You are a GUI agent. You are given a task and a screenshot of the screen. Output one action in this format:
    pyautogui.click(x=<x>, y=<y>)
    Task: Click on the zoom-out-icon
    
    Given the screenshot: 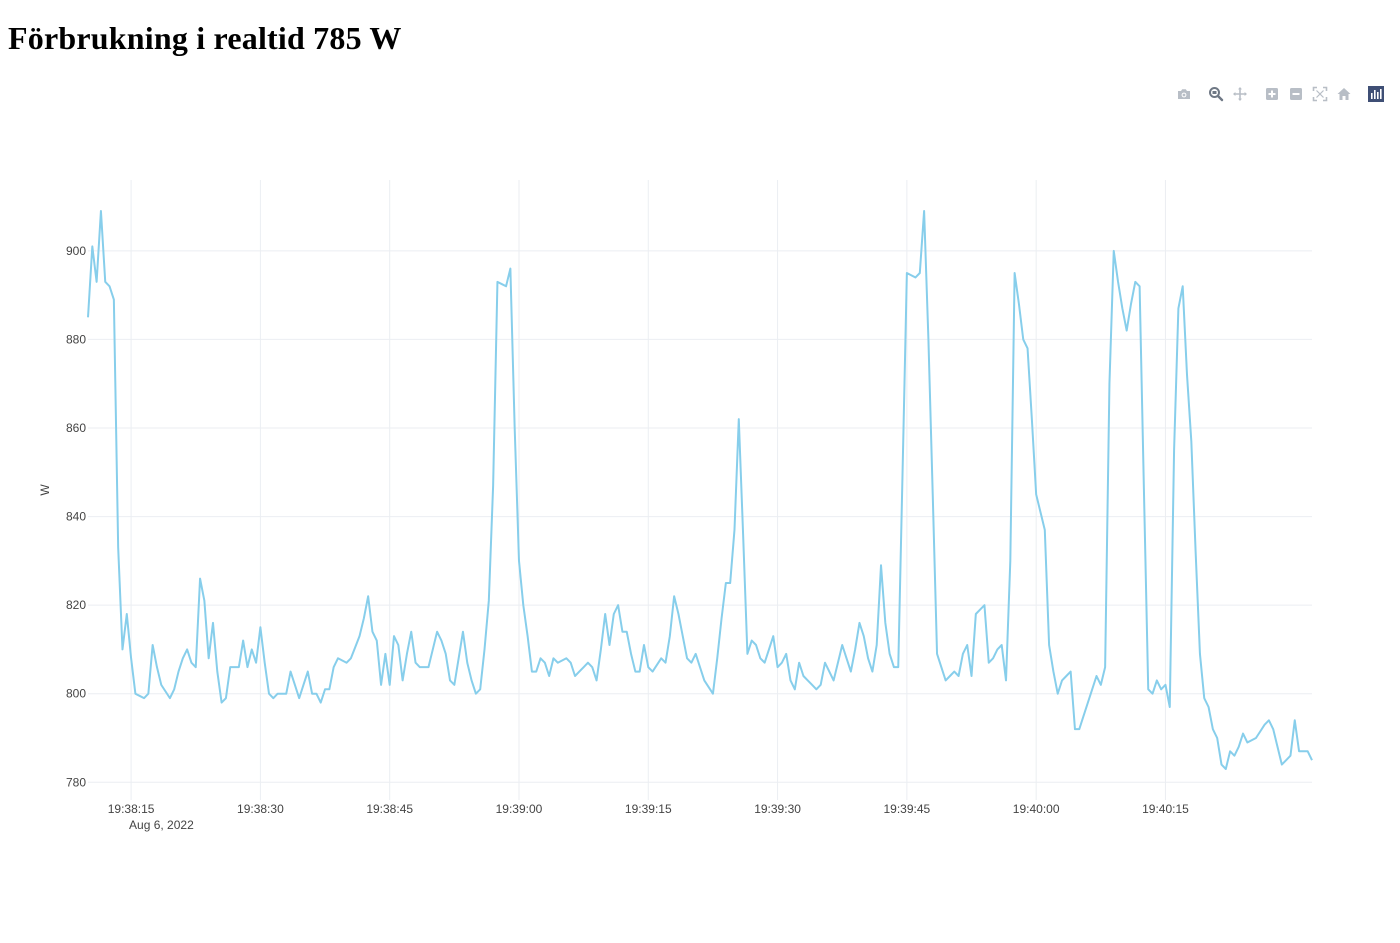 What is the action you would take?
    pyautogui.click(x=1296, y=94)
    